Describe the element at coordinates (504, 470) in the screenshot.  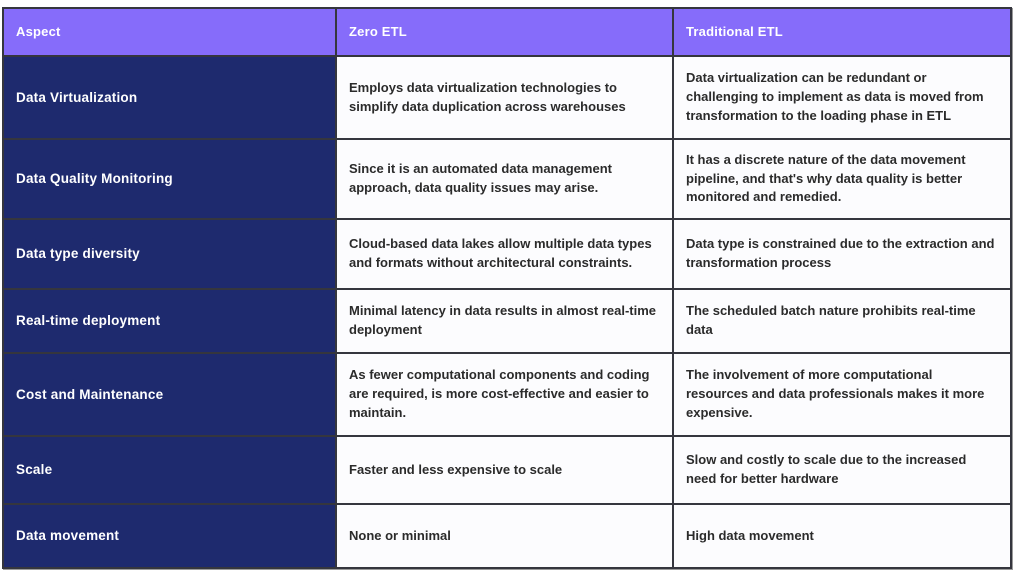
I see `zero-etl-cell: Faster and less expensive to scale` at that location.